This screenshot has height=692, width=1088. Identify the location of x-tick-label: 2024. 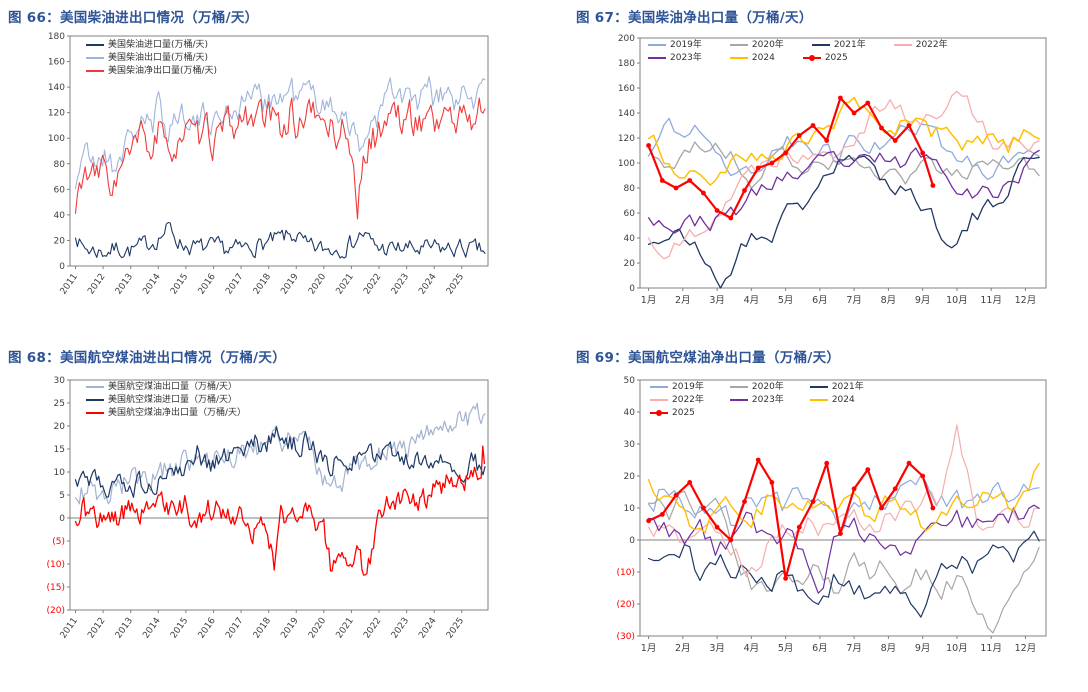
(427, 284).